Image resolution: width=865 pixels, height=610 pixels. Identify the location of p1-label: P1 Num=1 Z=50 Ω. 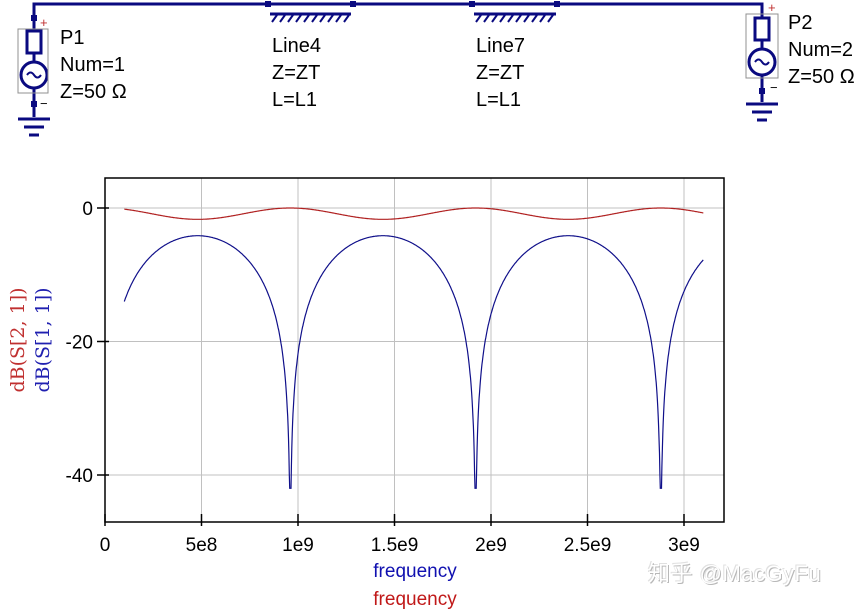
(93, 65).